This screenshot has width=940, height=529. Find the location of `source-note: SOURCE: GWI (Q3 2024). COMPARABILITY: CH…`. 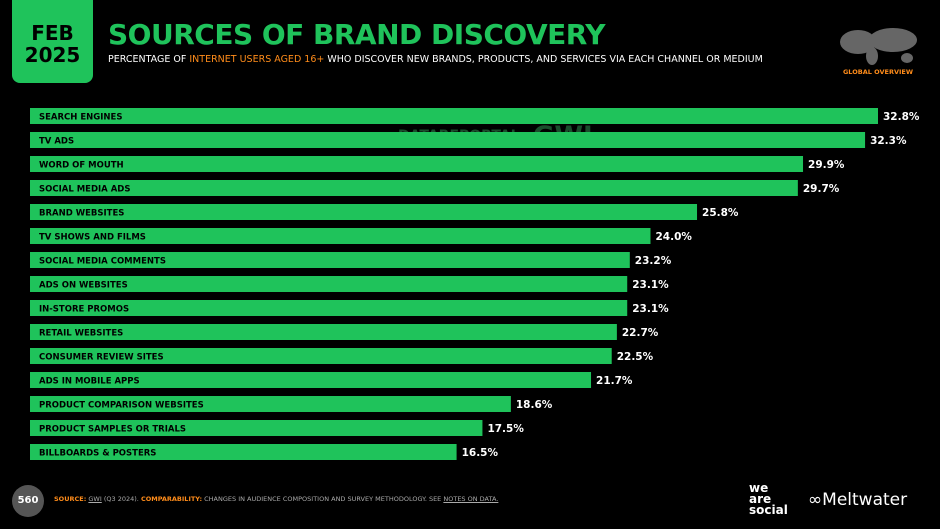

source-note: SOURCE: GWI (Q3 2024). COMPARABILITY: CH… is located at coordinates (276, 499).